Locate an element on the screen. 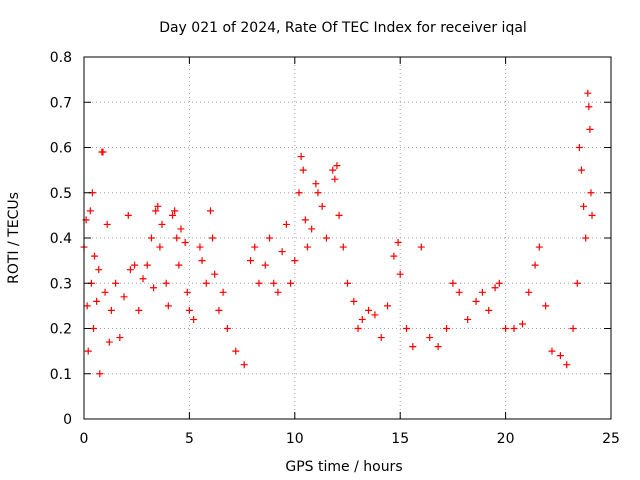 The image size is (640, 480). x-tick-label: 25 is located at coordinates (611, 439).